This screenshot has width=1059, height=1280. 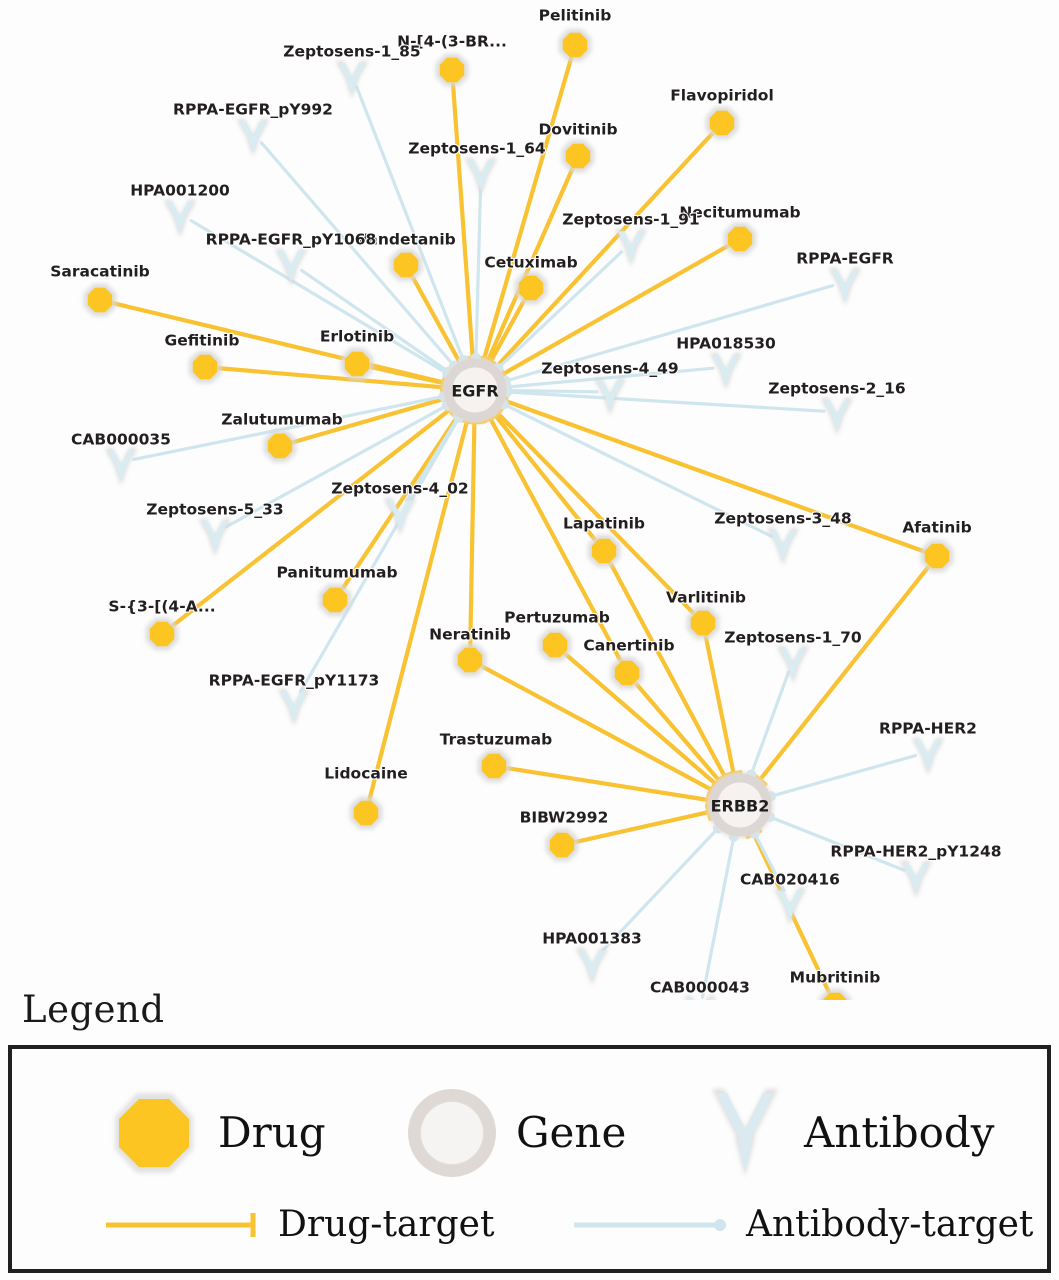 What do you see at coordinates (514, 1133) in the screenshot?
I see `legend-item-gene: Gene` at bounding box center [514, 1133].